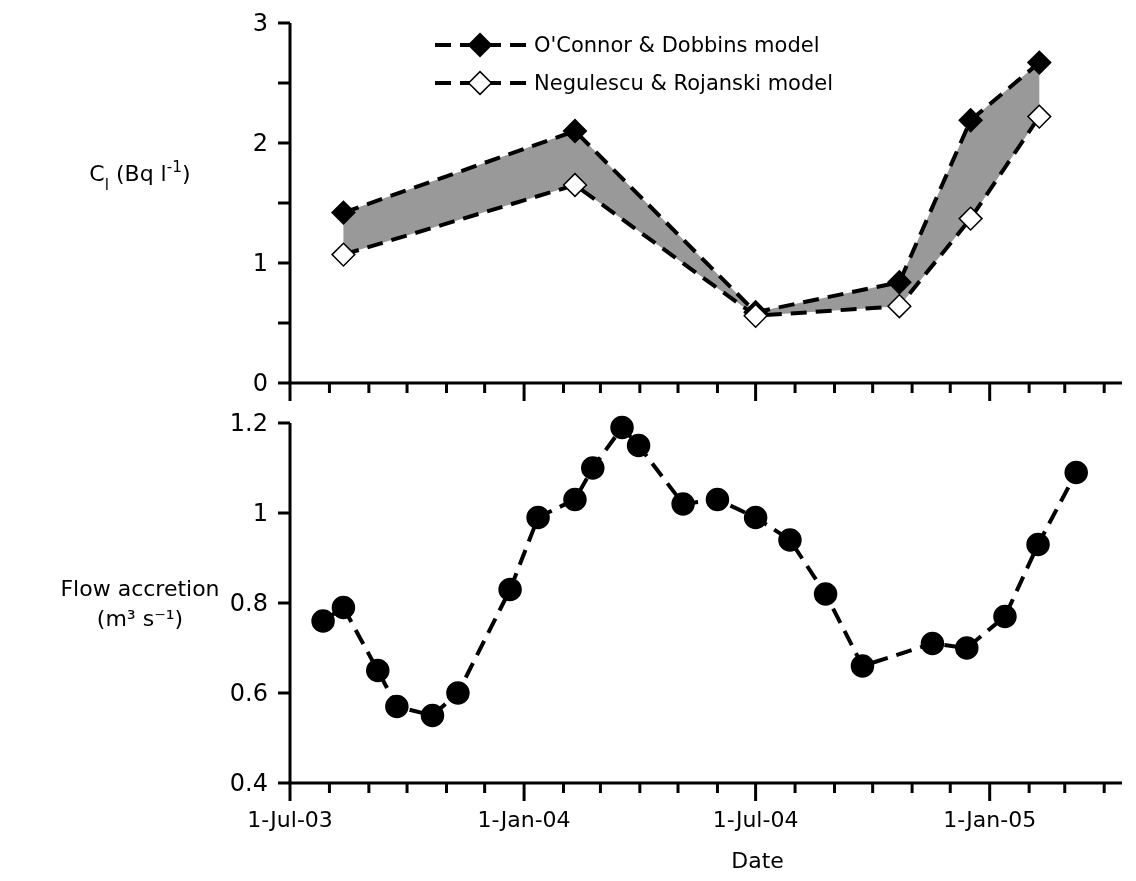 The height and width of the screenshot is (881, 1136). What do you see at coordinates (248, 783) in the screenshot?
I see `y-tick-label: 0.4` at bounding box center [248, 783].